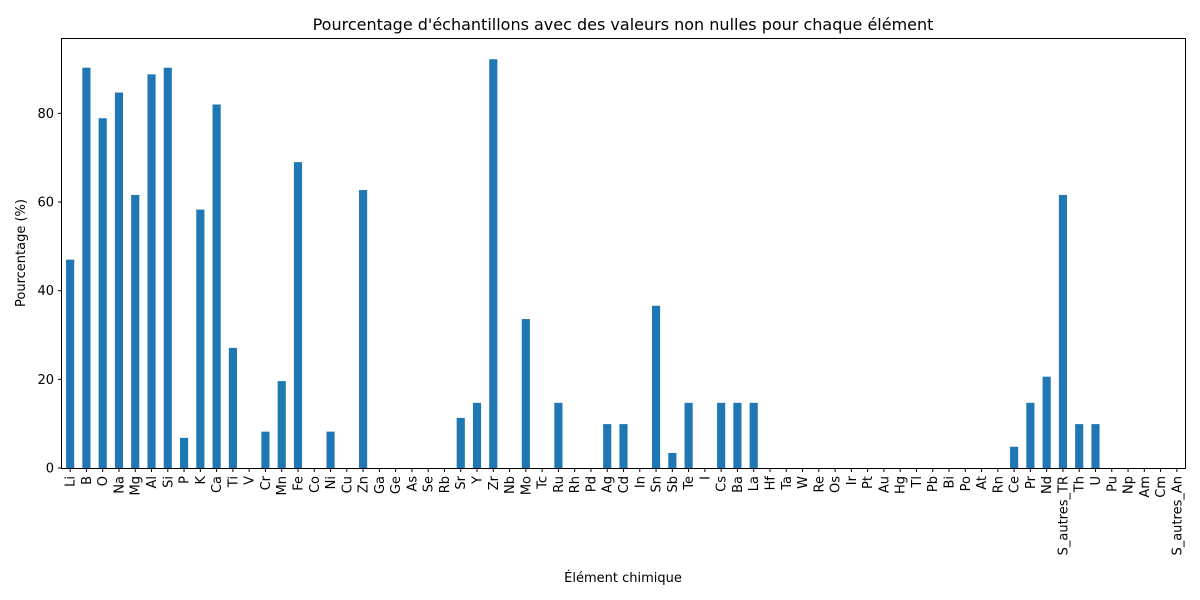 The height and width of the screenshot is (600, 1200). What do you see at coordinates (608, 484) in the screenshot?
I see `x-tick-label: Ag` at bounding box center [608, 484].